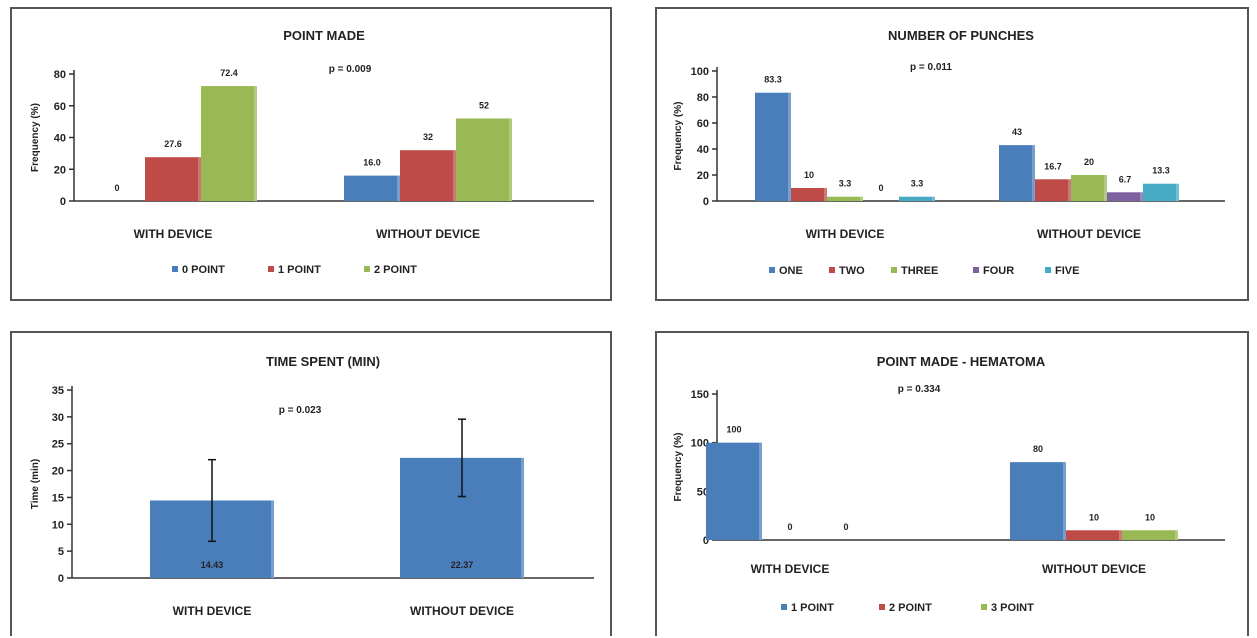 This screenshot has height=638, width=1257. Describe the element at coordinates (703, 492) in the screenshot. I see `y-tick-label: 50` at that location.